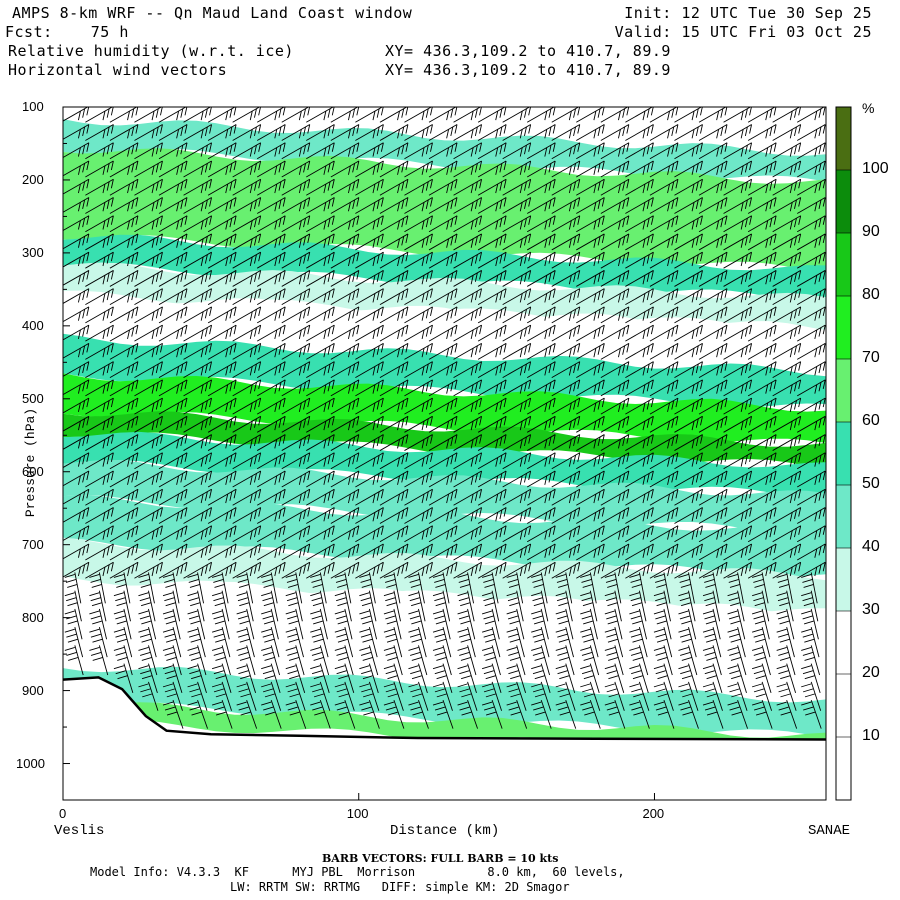  What do you see at coordinates (653, 813) in the screenshot?
I see `x-tick-label: 200` at bounding box center [653, 813].